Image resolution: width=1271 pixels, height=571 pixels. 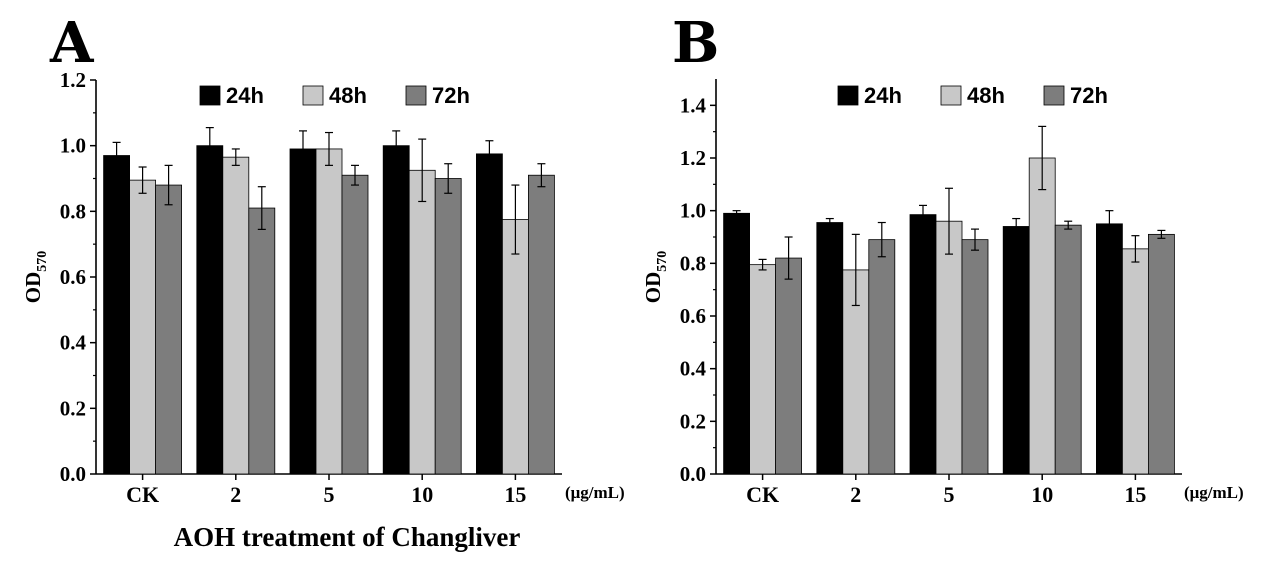 I want to click on y-axis-title-b: OD570, so click(x=655, y=277).